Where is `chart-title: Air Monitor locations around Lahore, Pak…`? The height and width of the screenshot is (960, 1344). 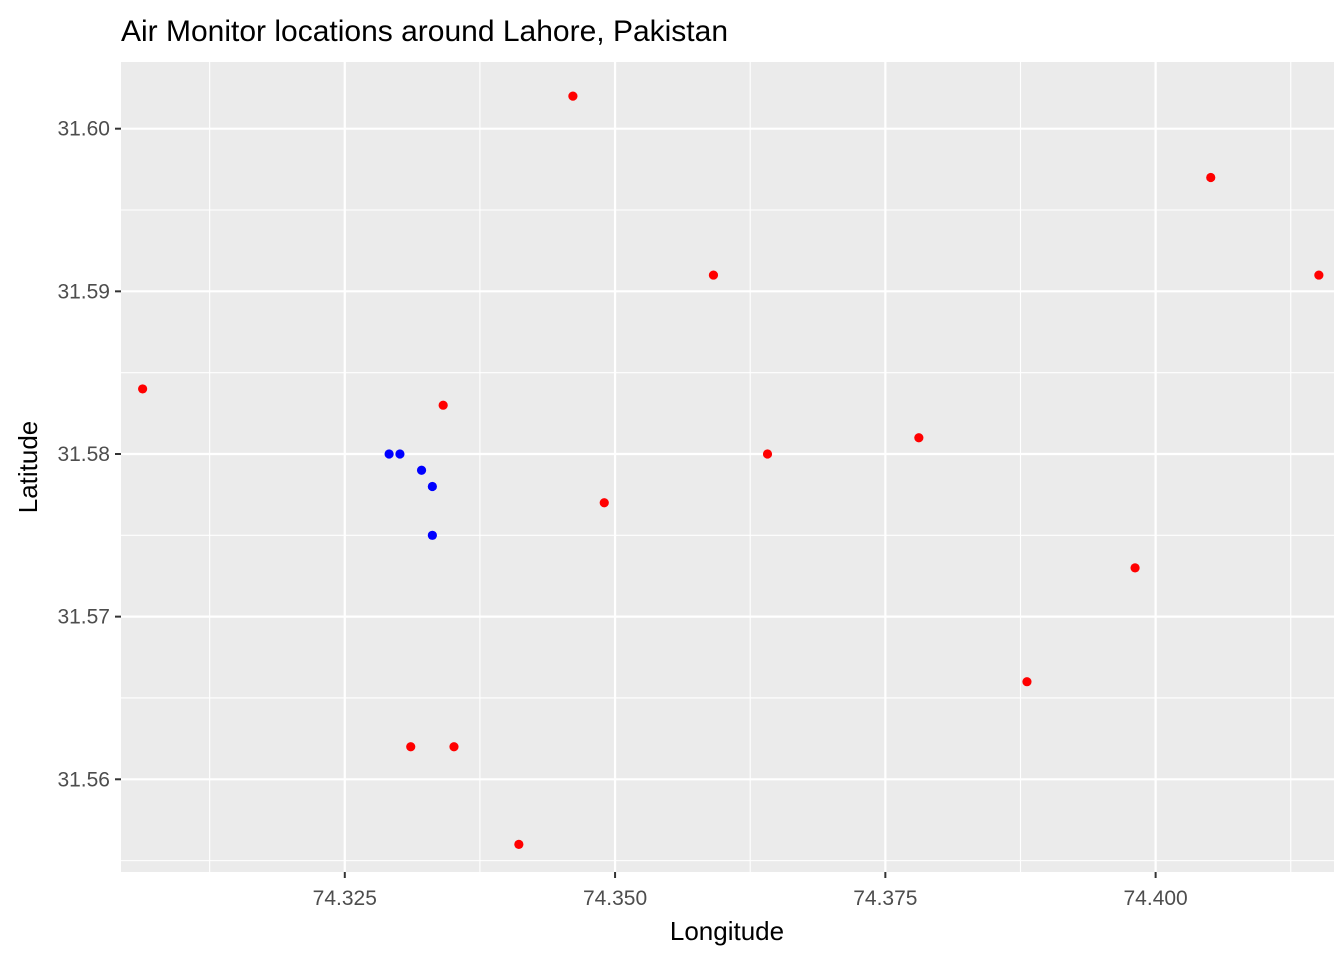 chart-title: Air Monitor locations around Lahore, Pak… is located at coordinates (424, 31).